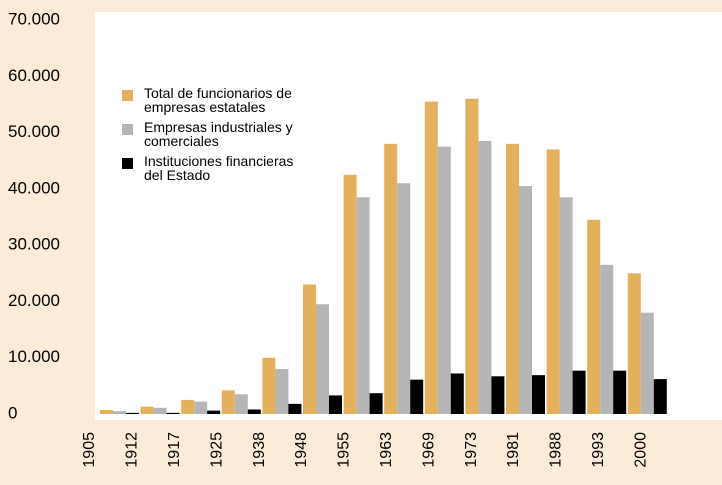  Describe the element at coordinates (34, 18) in the screenshot. I see `y-tick-label: 70.000` at that location.